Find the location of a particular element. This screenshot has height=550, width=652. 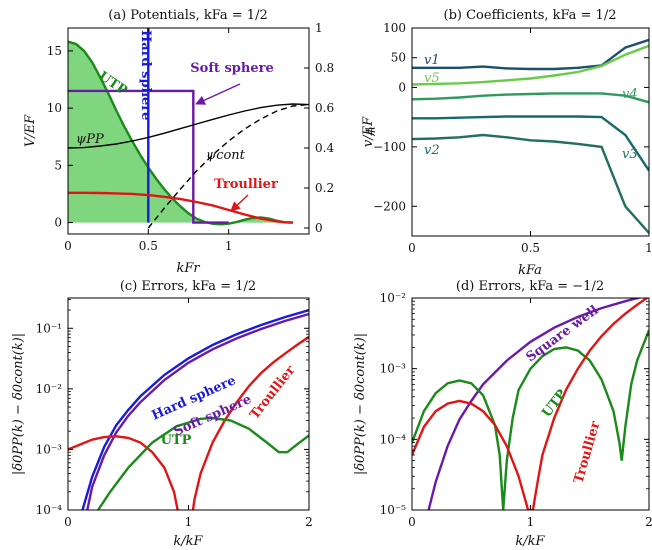

annotation-v4: v4 is located at coordinates (630, 94).